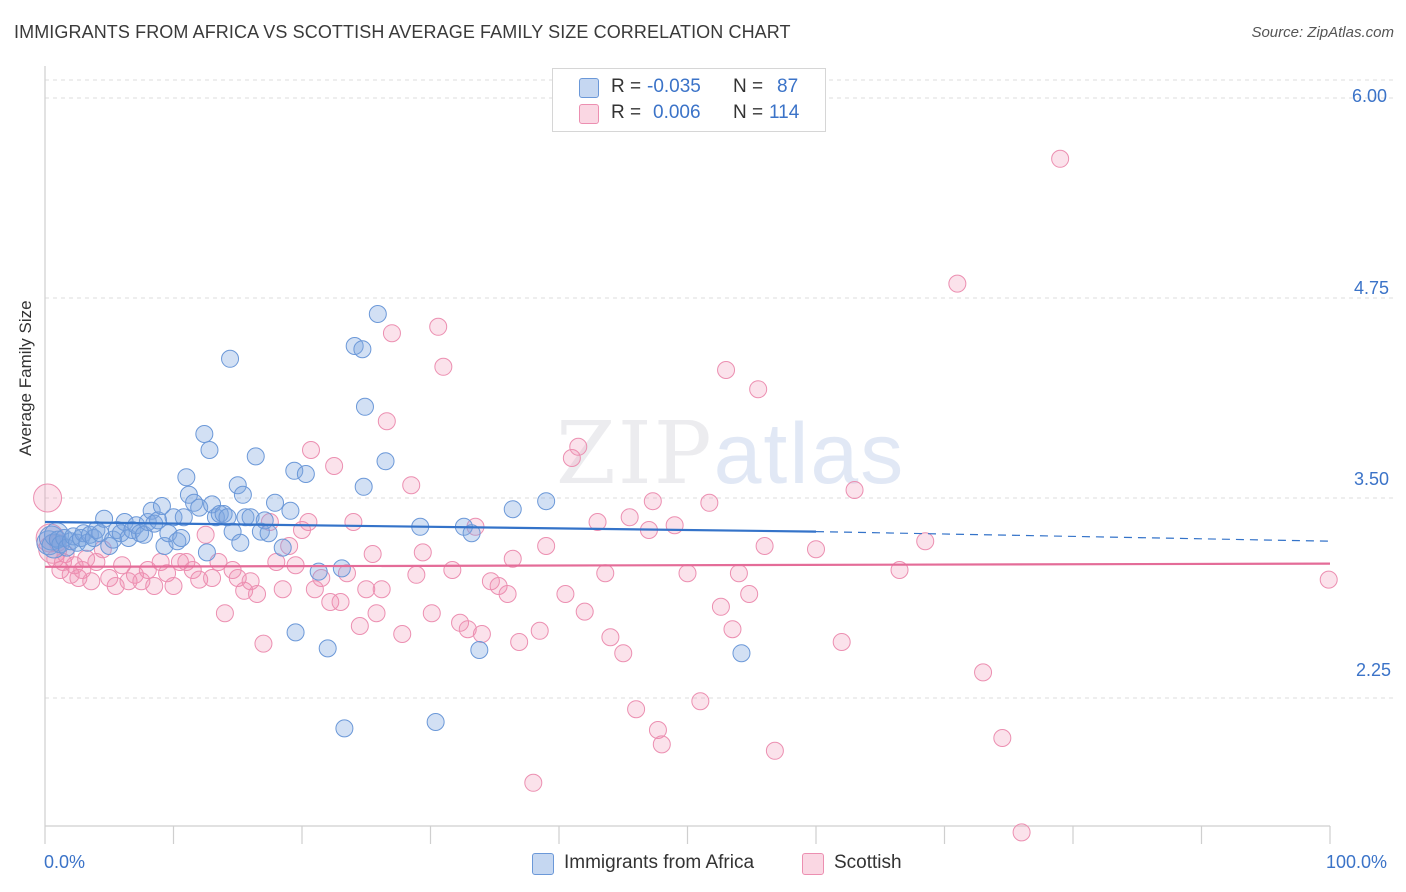 The height and width of the screenshot is (892, 1406). I want to click on bottom-legend-swatch-scottish, so click(813, 864).